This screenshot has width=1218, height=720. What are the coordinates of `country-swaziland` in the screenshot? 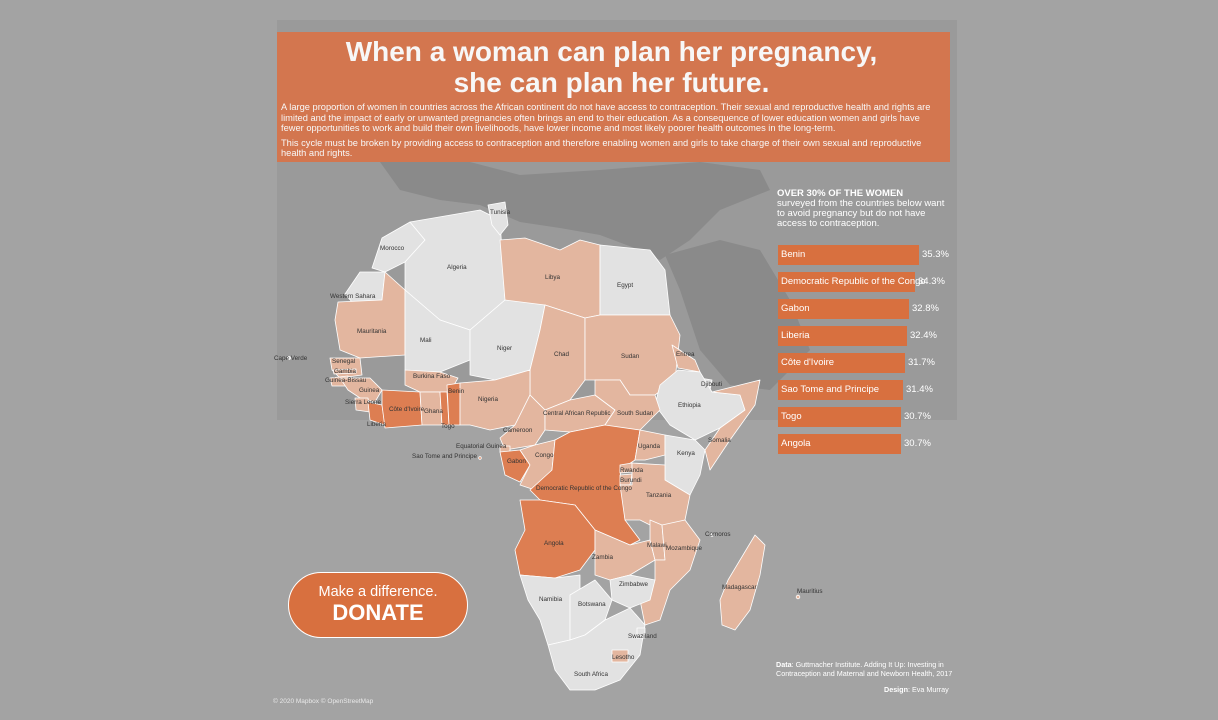 It's located at (641, 633).